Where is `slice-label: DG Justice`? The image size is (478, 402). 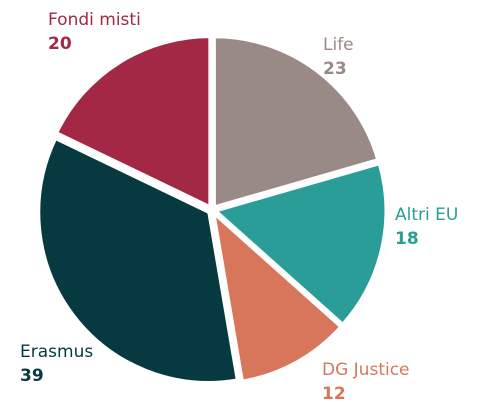 slice-label: DG Justice is located at coordinates (366, 370).